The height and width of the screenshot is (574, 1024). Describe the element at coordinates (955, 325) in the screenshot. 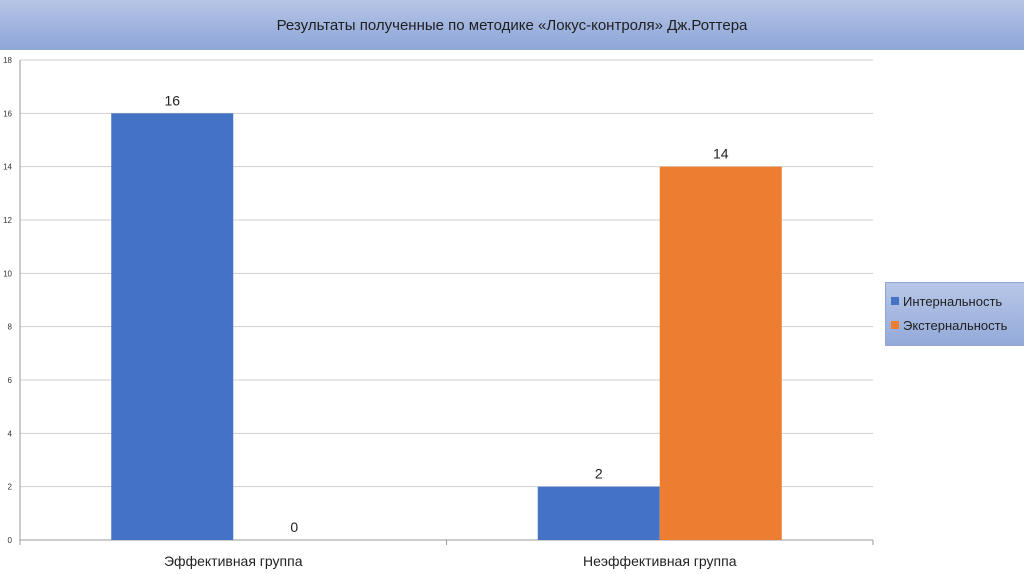

I see `legend-label-externality: Экстернальность` at that location.